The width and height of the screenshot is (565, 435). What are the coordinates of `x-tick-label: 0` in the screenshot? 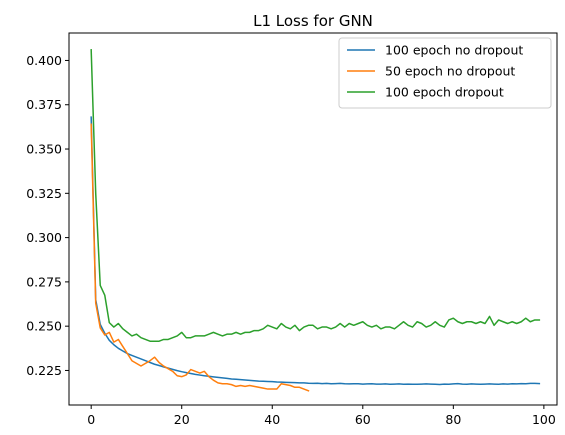 It's located at (91, 419).